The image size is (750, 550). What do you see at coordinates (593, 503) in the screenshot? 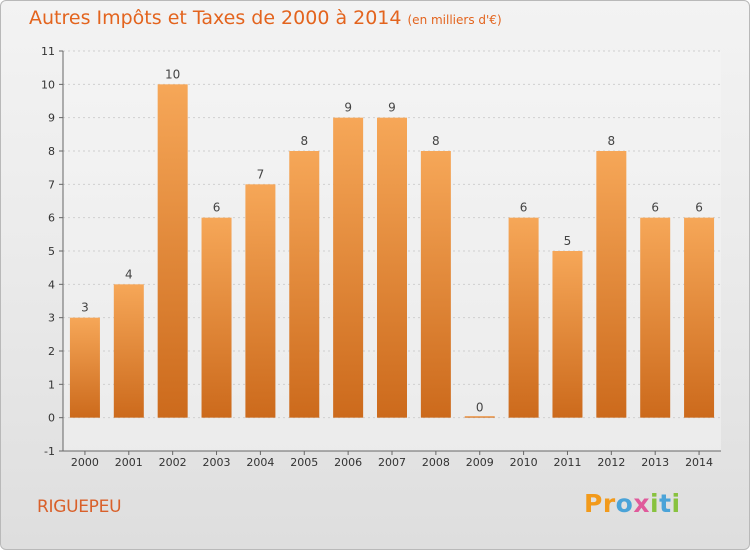
I see `logo-letter: P` at bounding box center [593, 503].